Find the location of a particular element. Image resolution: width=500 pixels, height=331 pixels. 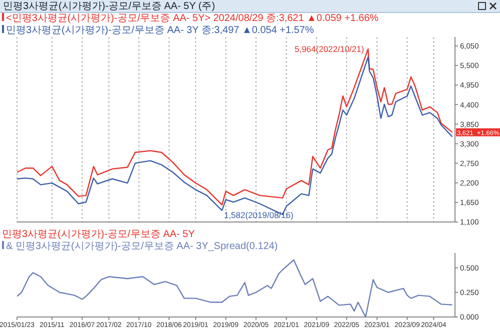

chart-title: 민평3사평균(시가평가)-공모/무보증 AA- 5Y is located at coordinates (98, 235).